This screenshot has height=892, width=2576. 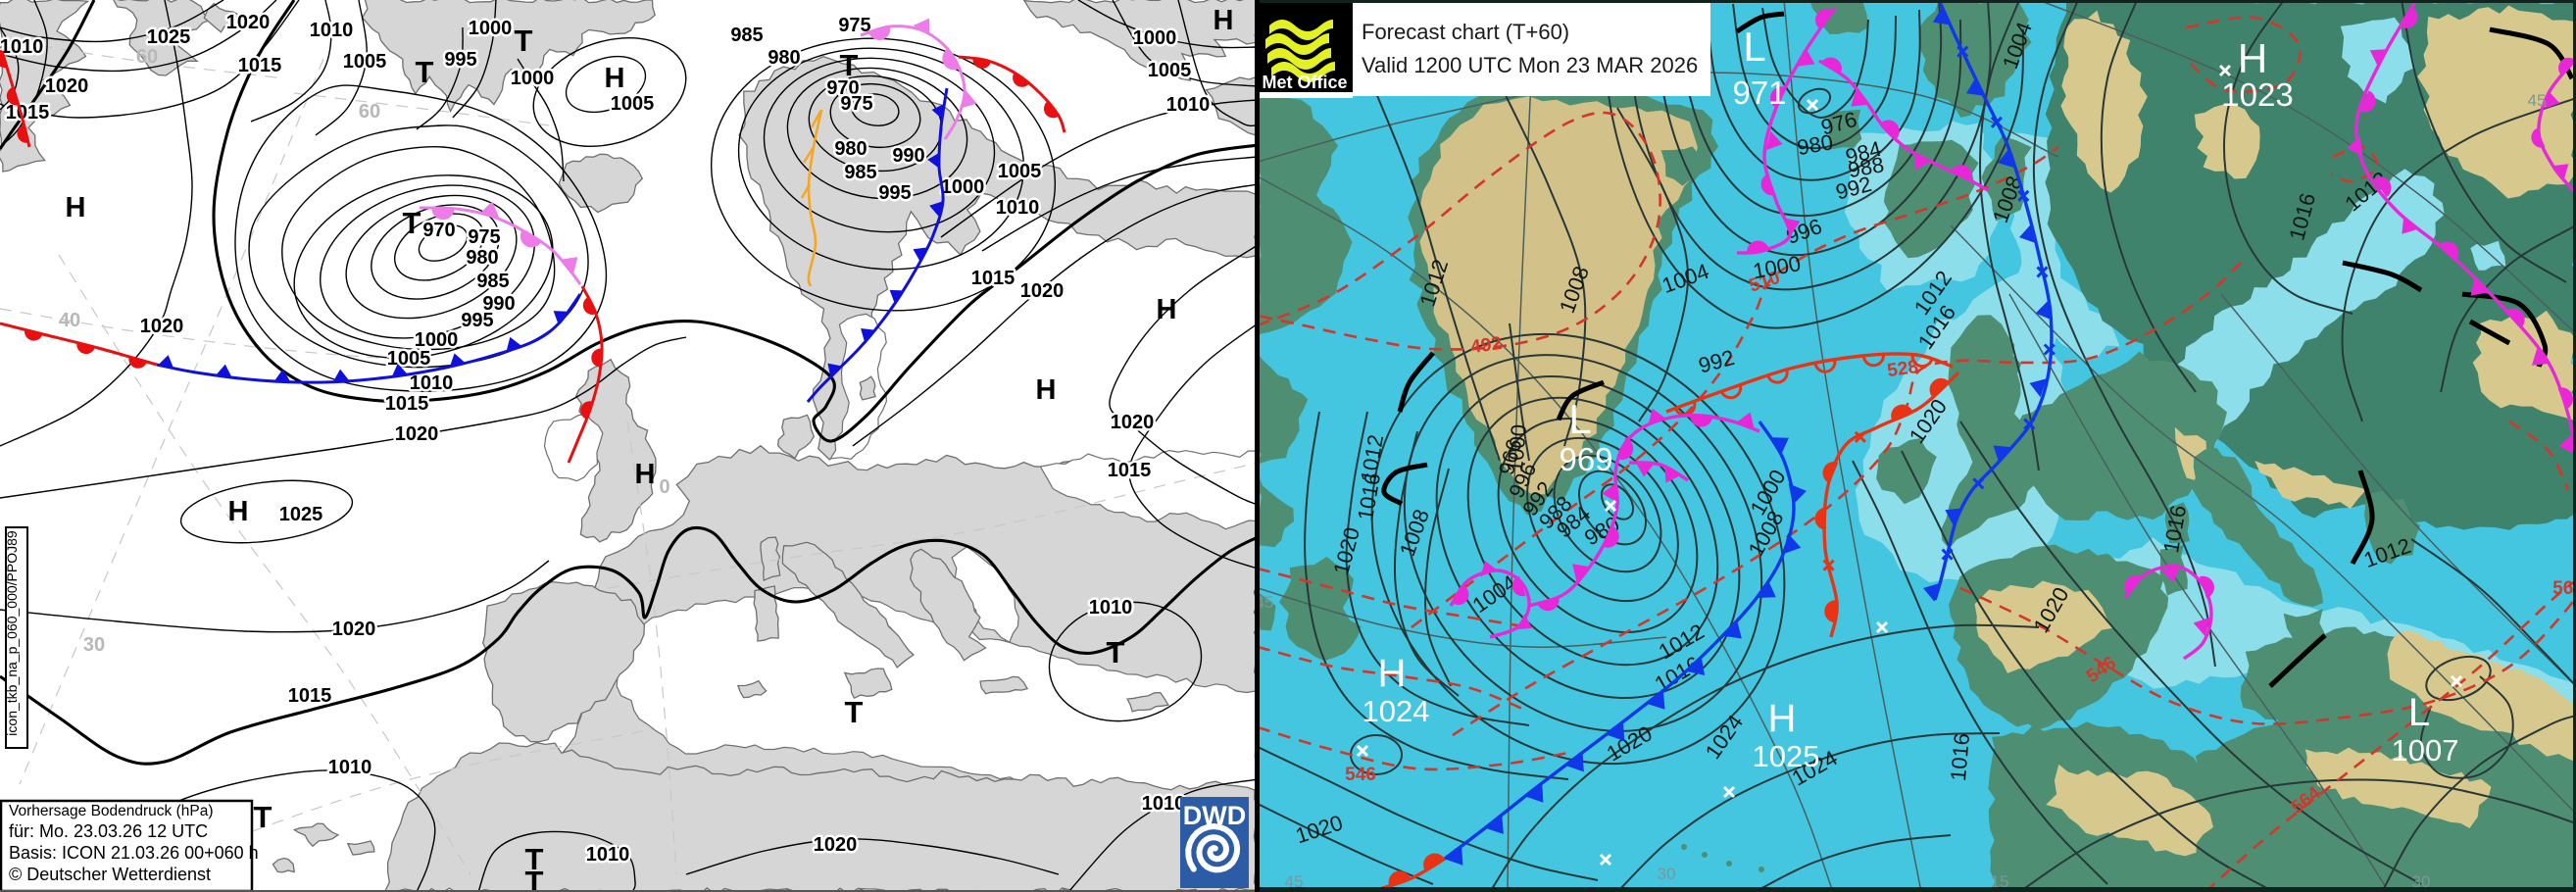 I want to click on svg-text: 1016, so click(x=1960, y=757).